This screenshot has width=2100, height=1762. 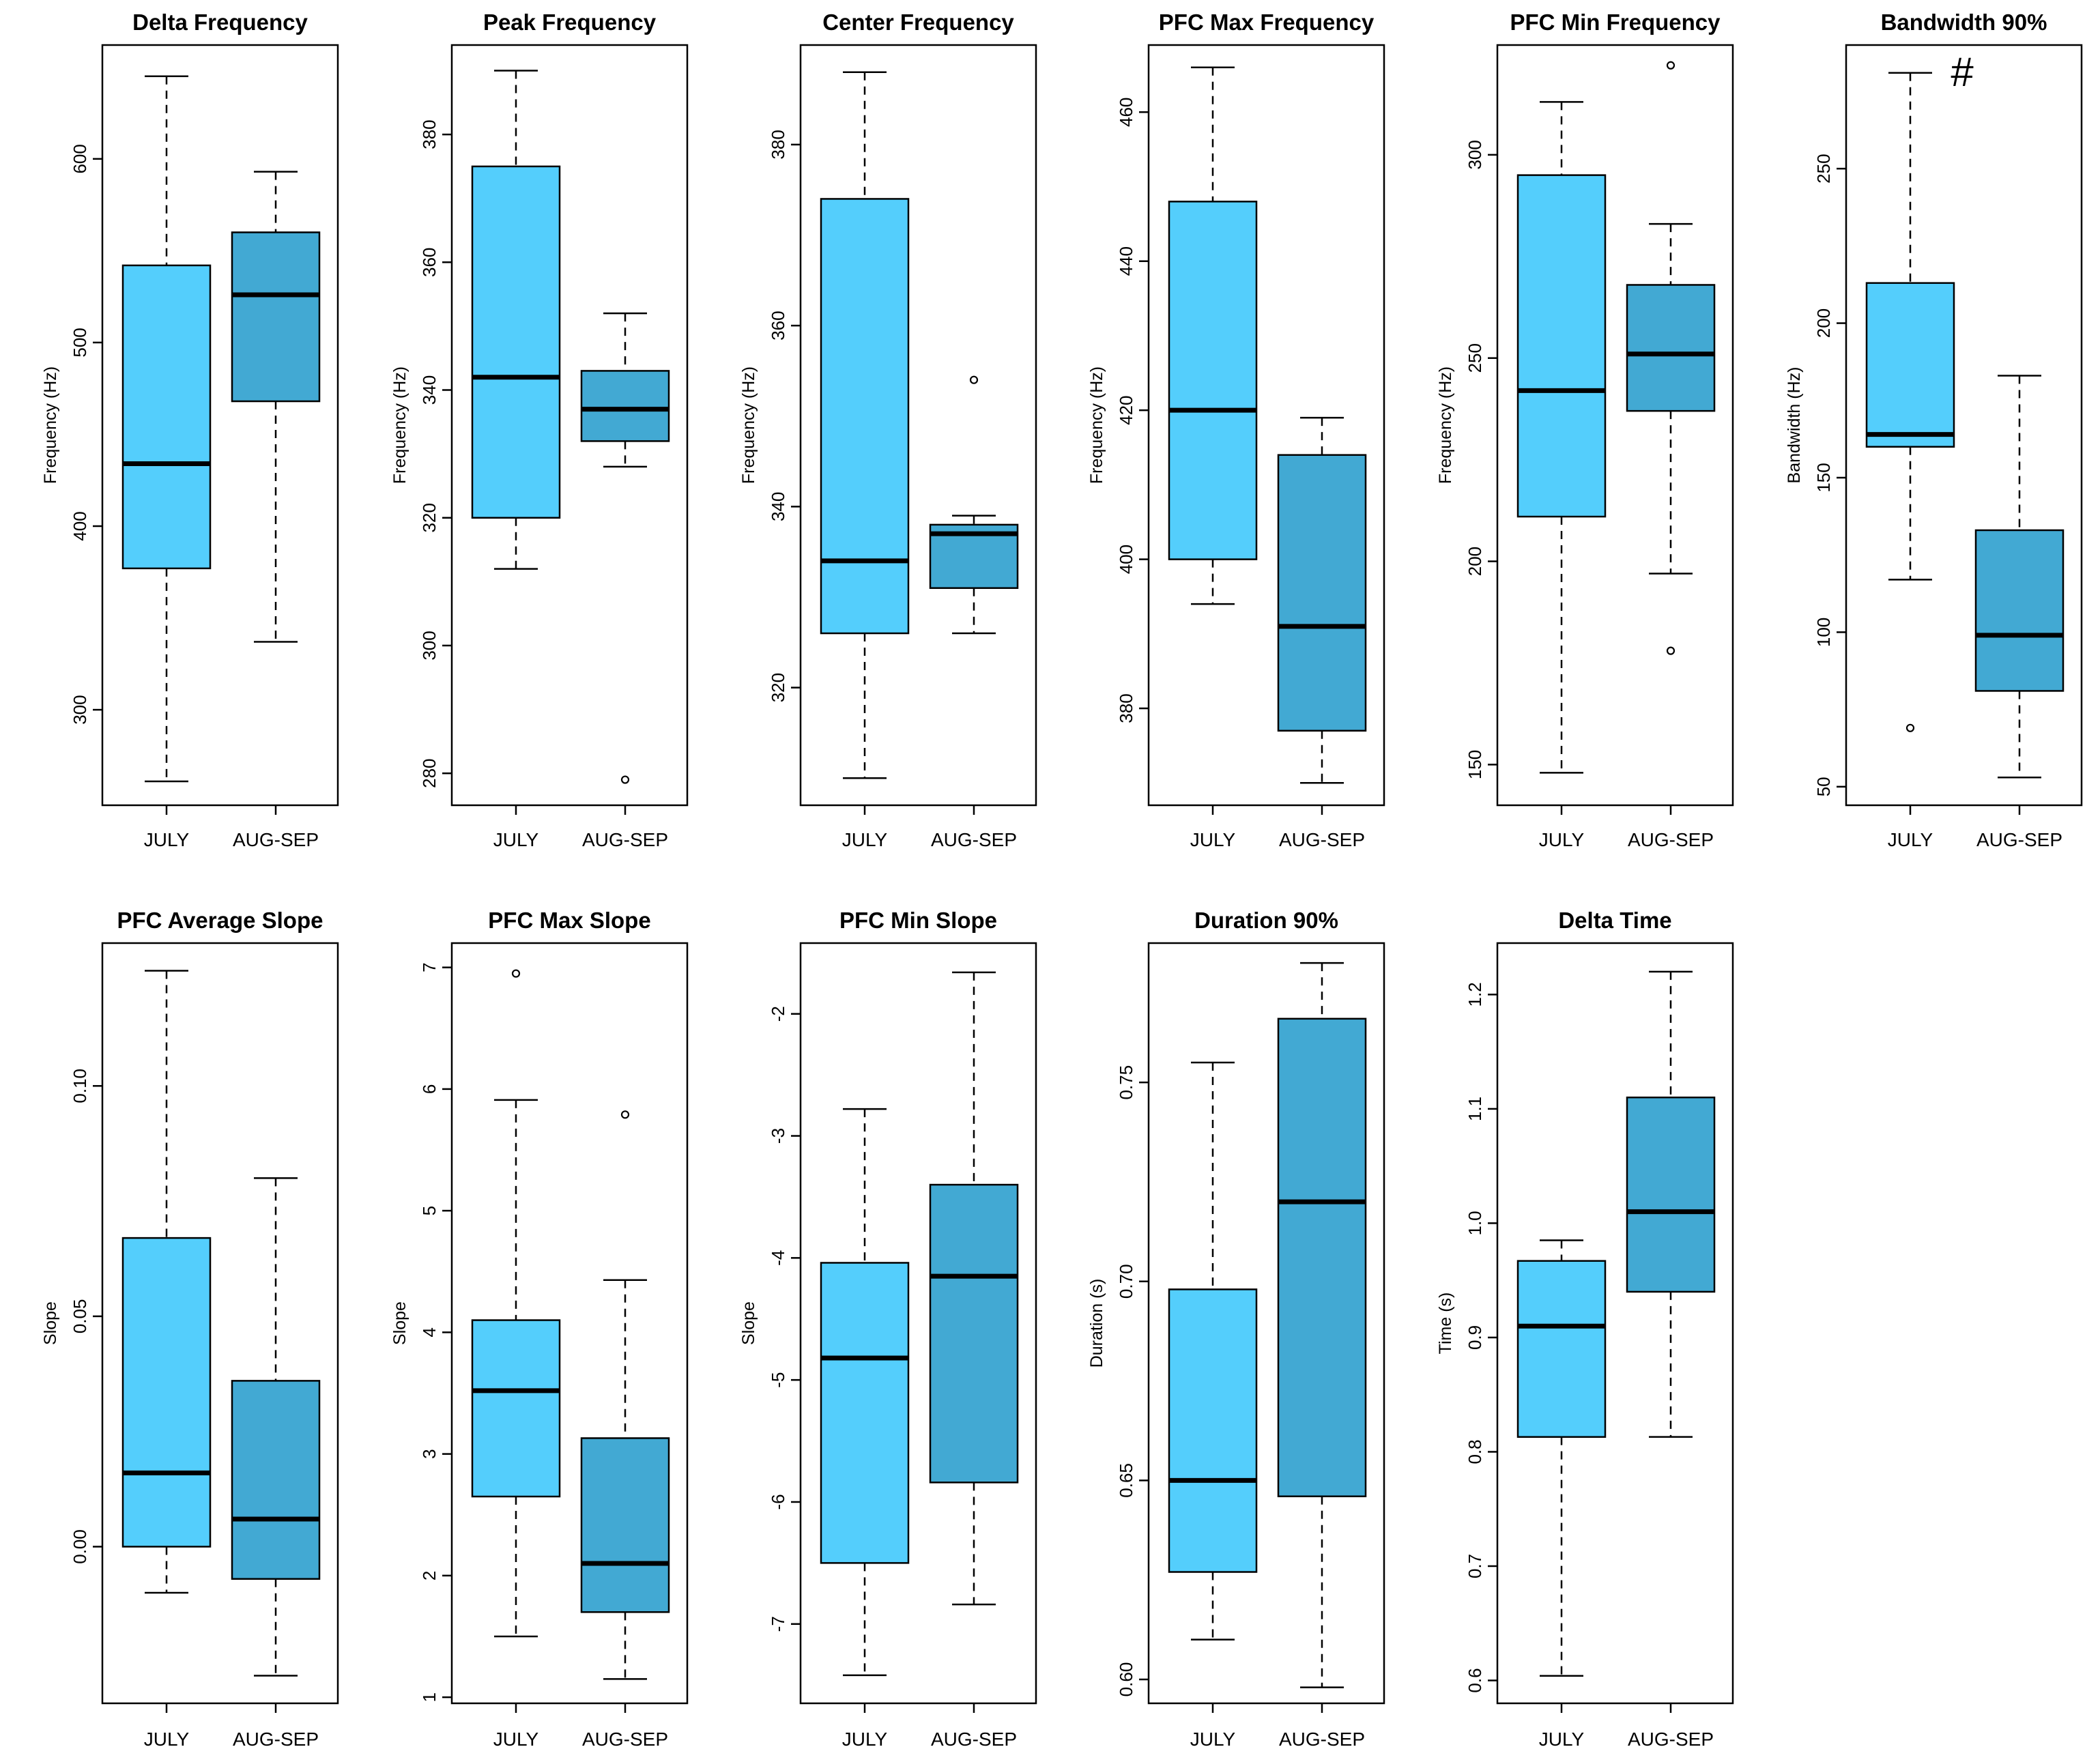 What do you see at coordinates (220, 22) in the screenshot?
I see `panel-title: Delta Frequency` at bounding box center [220, 22].